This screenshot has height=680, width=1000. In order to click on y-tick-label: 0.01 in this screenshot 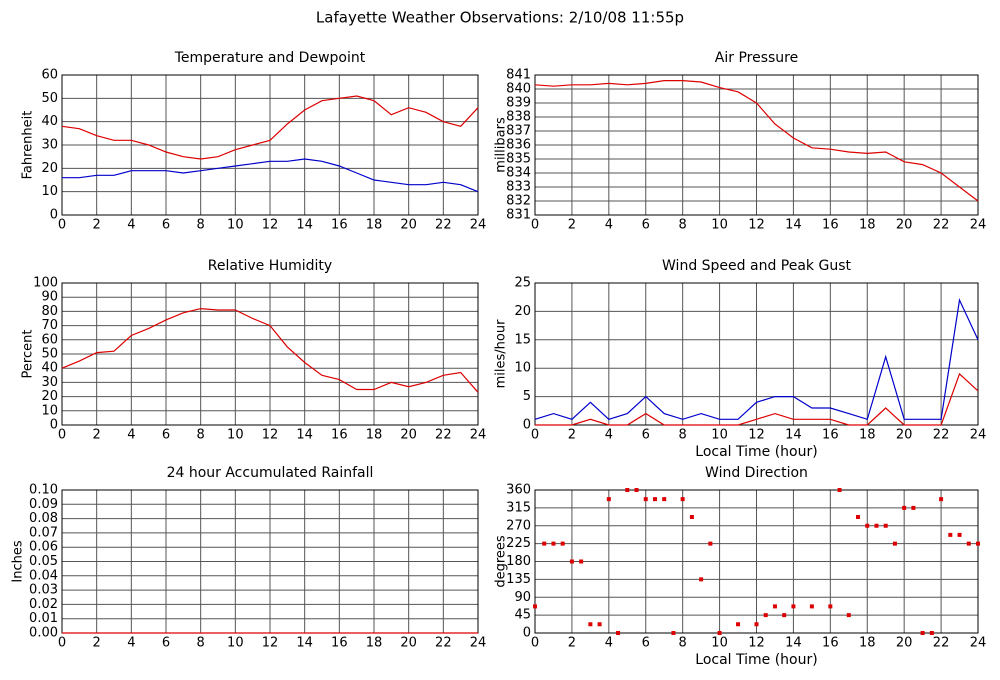, I will do `click(43, 618)`.